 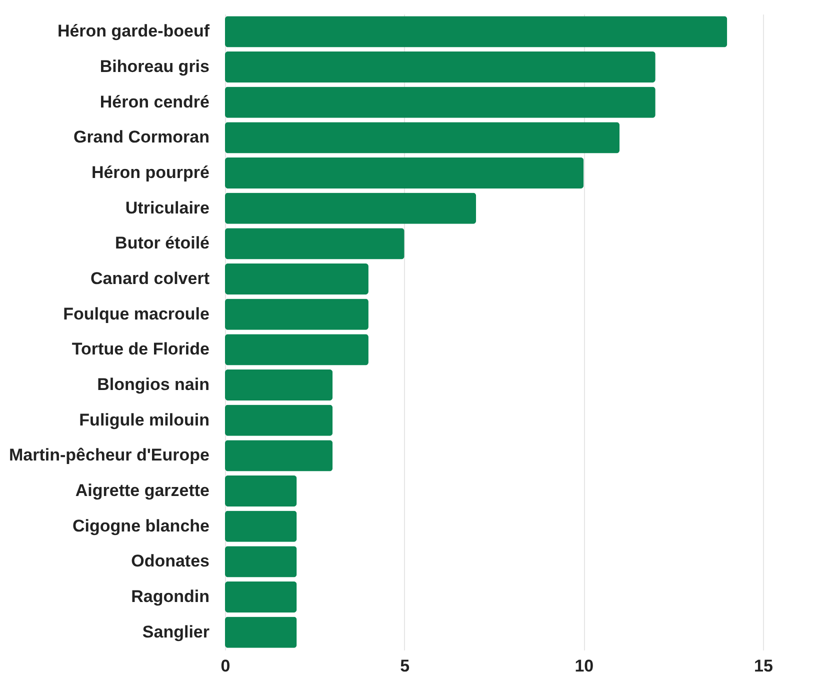 What do you see at coordinates (141, 137) in the screenshot?
I see `y-tick-label: Grand Cormoran` at bounding box center [141, 137].